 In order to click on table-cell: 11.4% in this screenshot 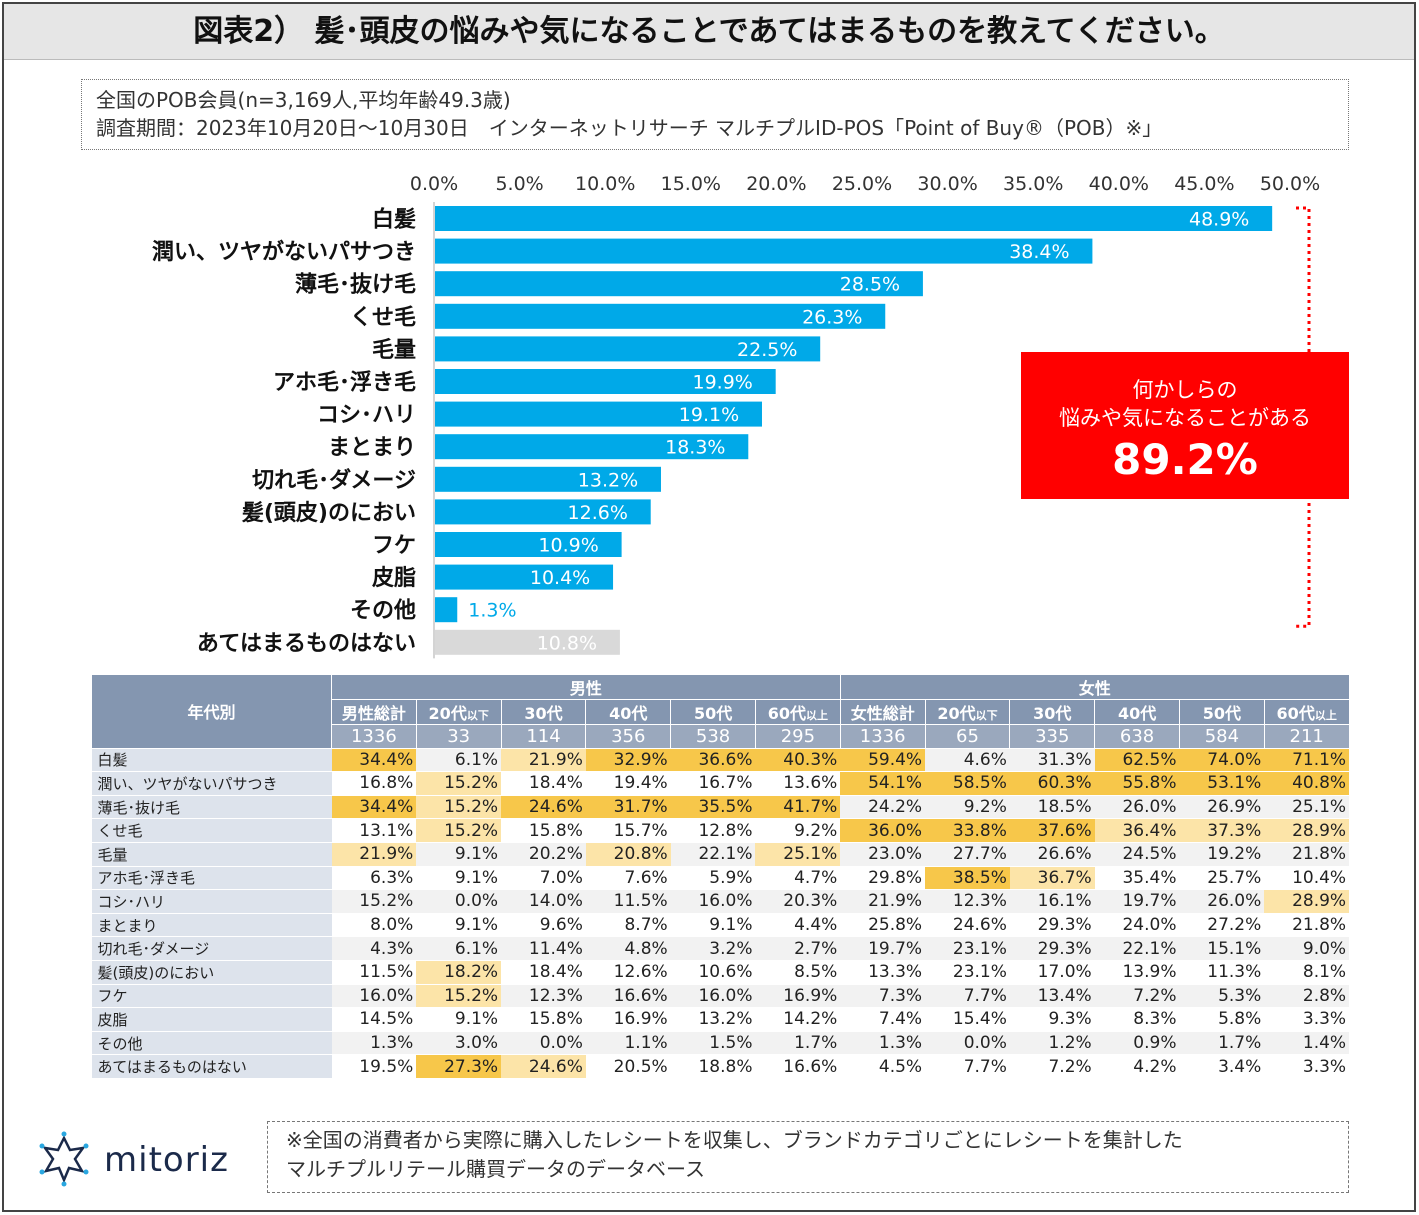, I will do `click(543, 948)`.